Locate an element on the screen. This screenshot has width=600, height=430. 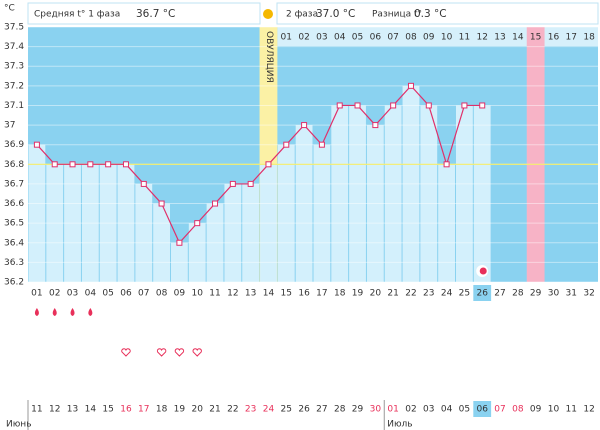
x-tick-label: 01 is located at coordinates (36, 294).